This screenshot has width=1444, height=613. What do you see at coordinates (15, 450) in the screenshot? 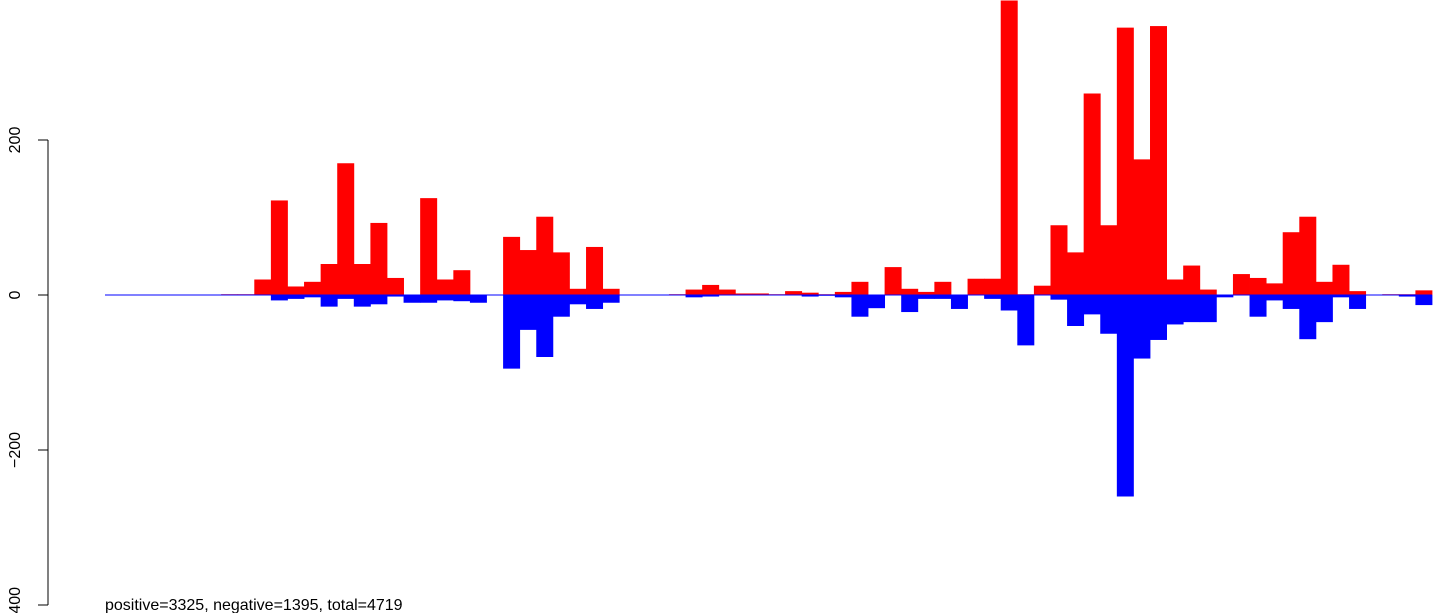
I see `y-tick-label: −200` at bounding box center [15, 450].